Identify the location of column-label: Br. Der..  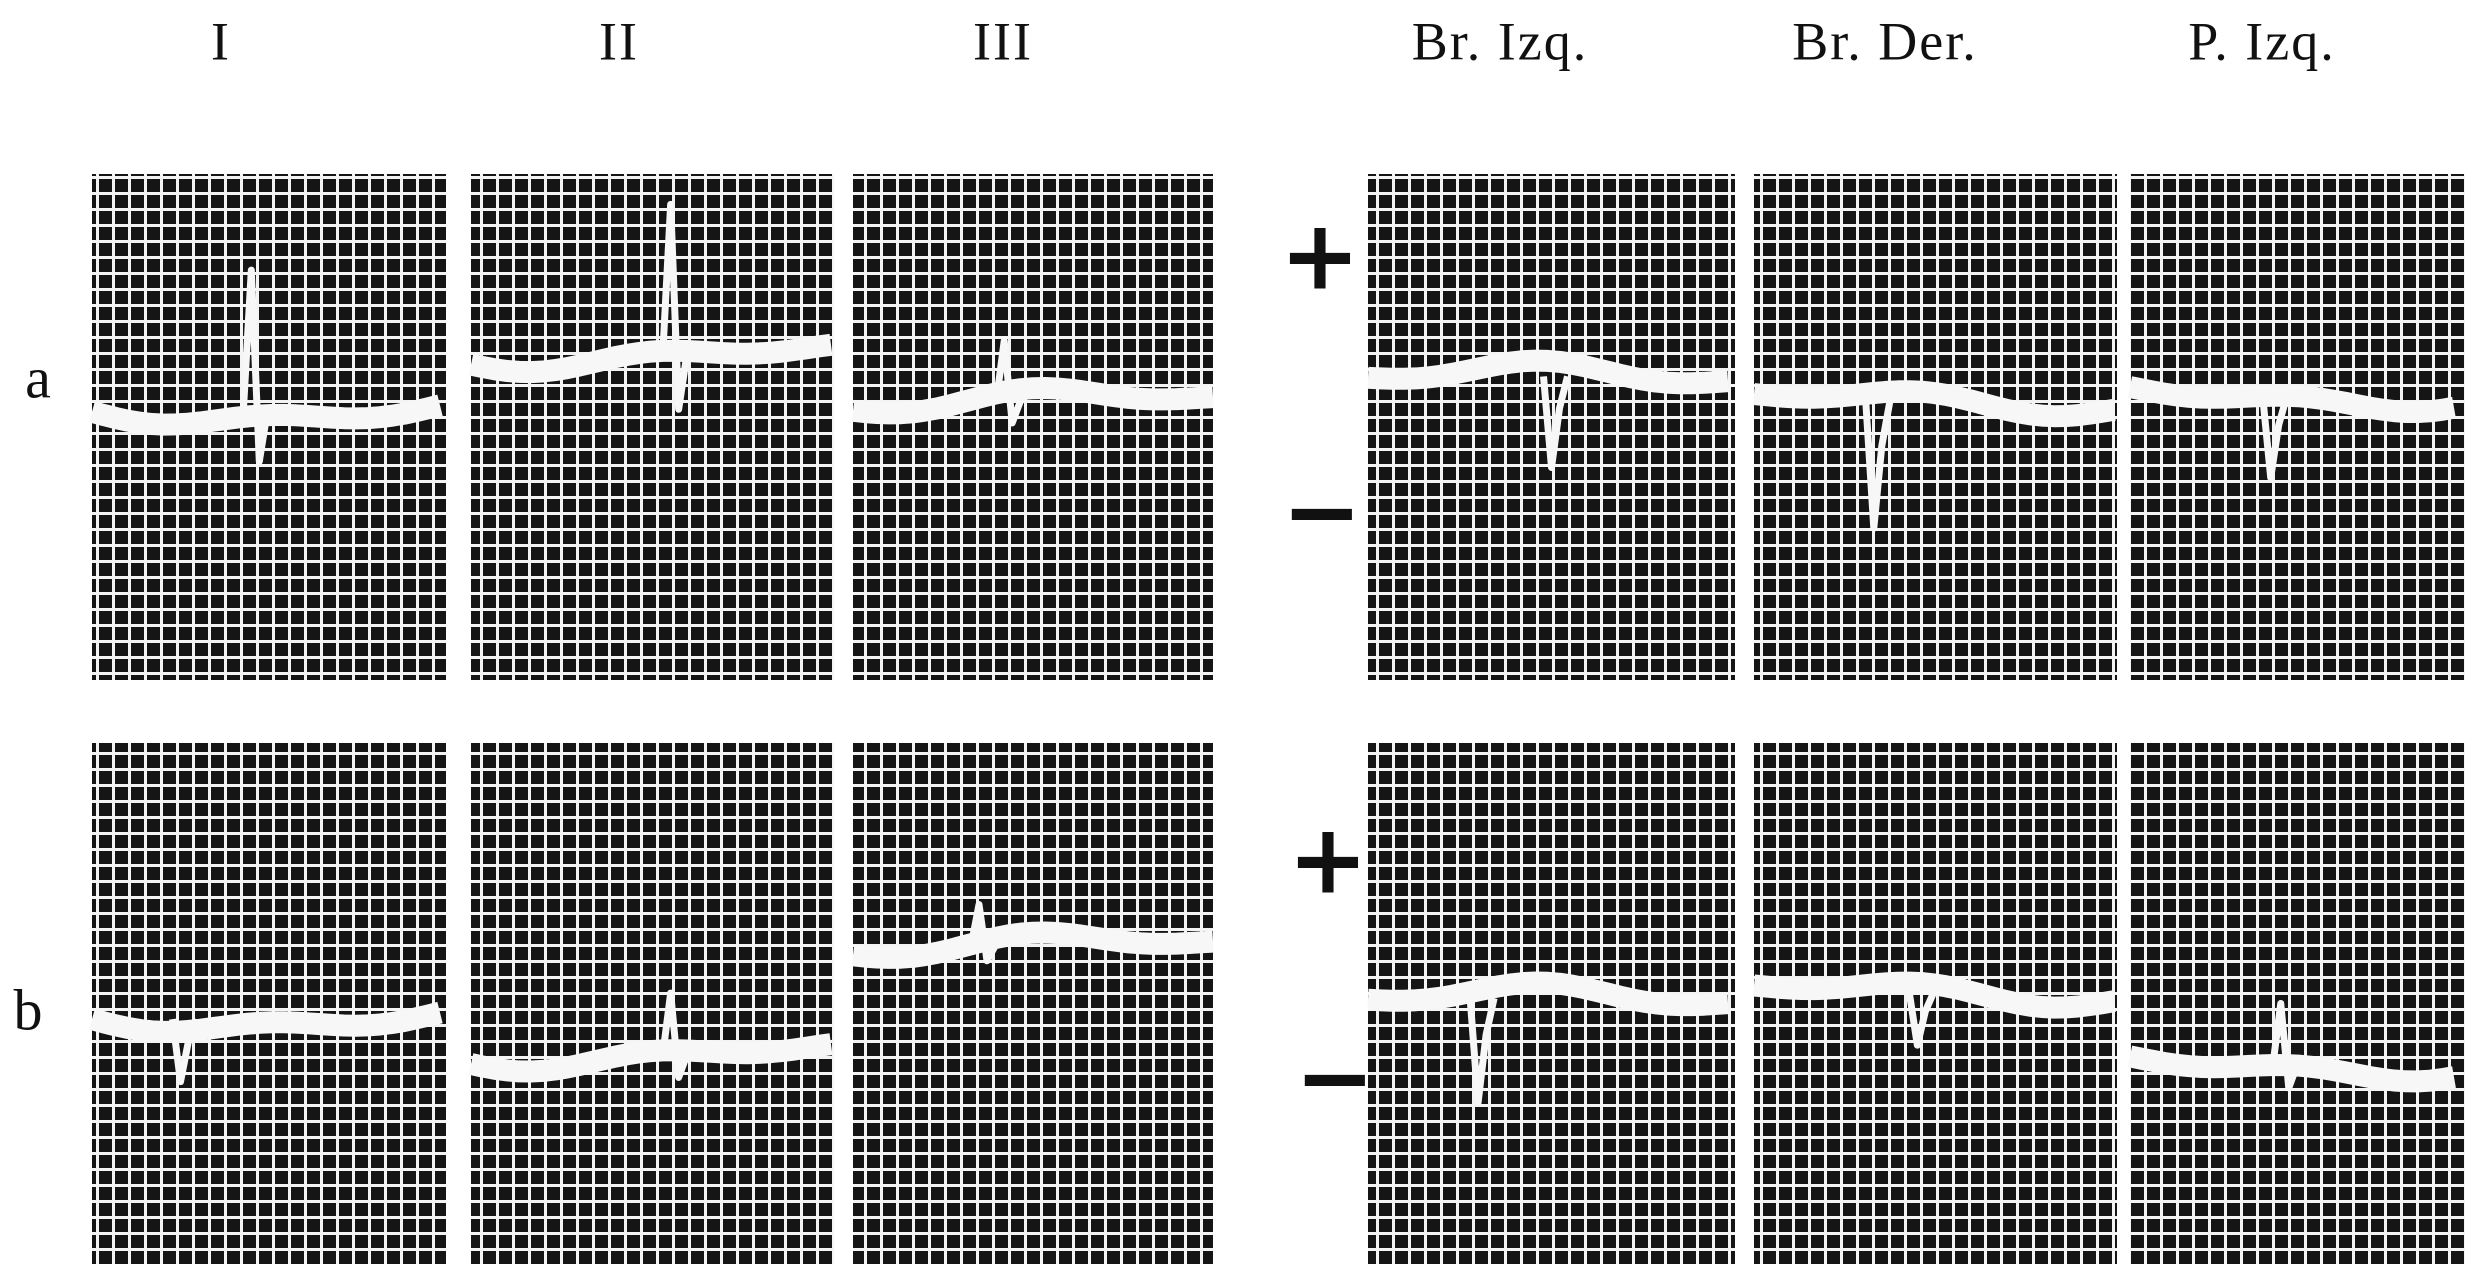
(1885, 41).